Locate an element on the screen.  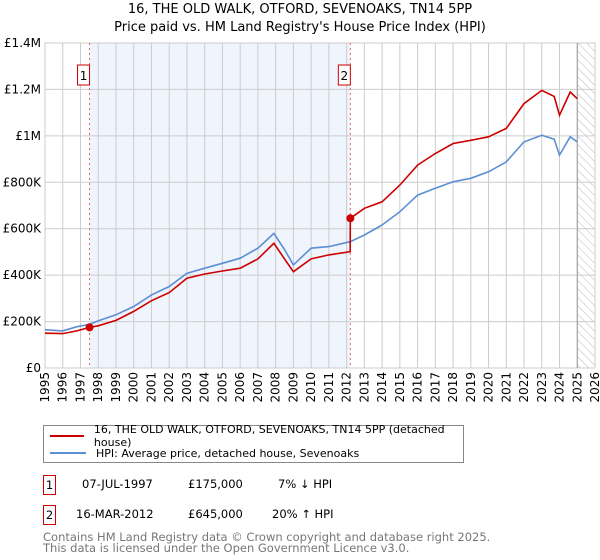
x-tick-label: 2012 is located at coordinates (347, 387).